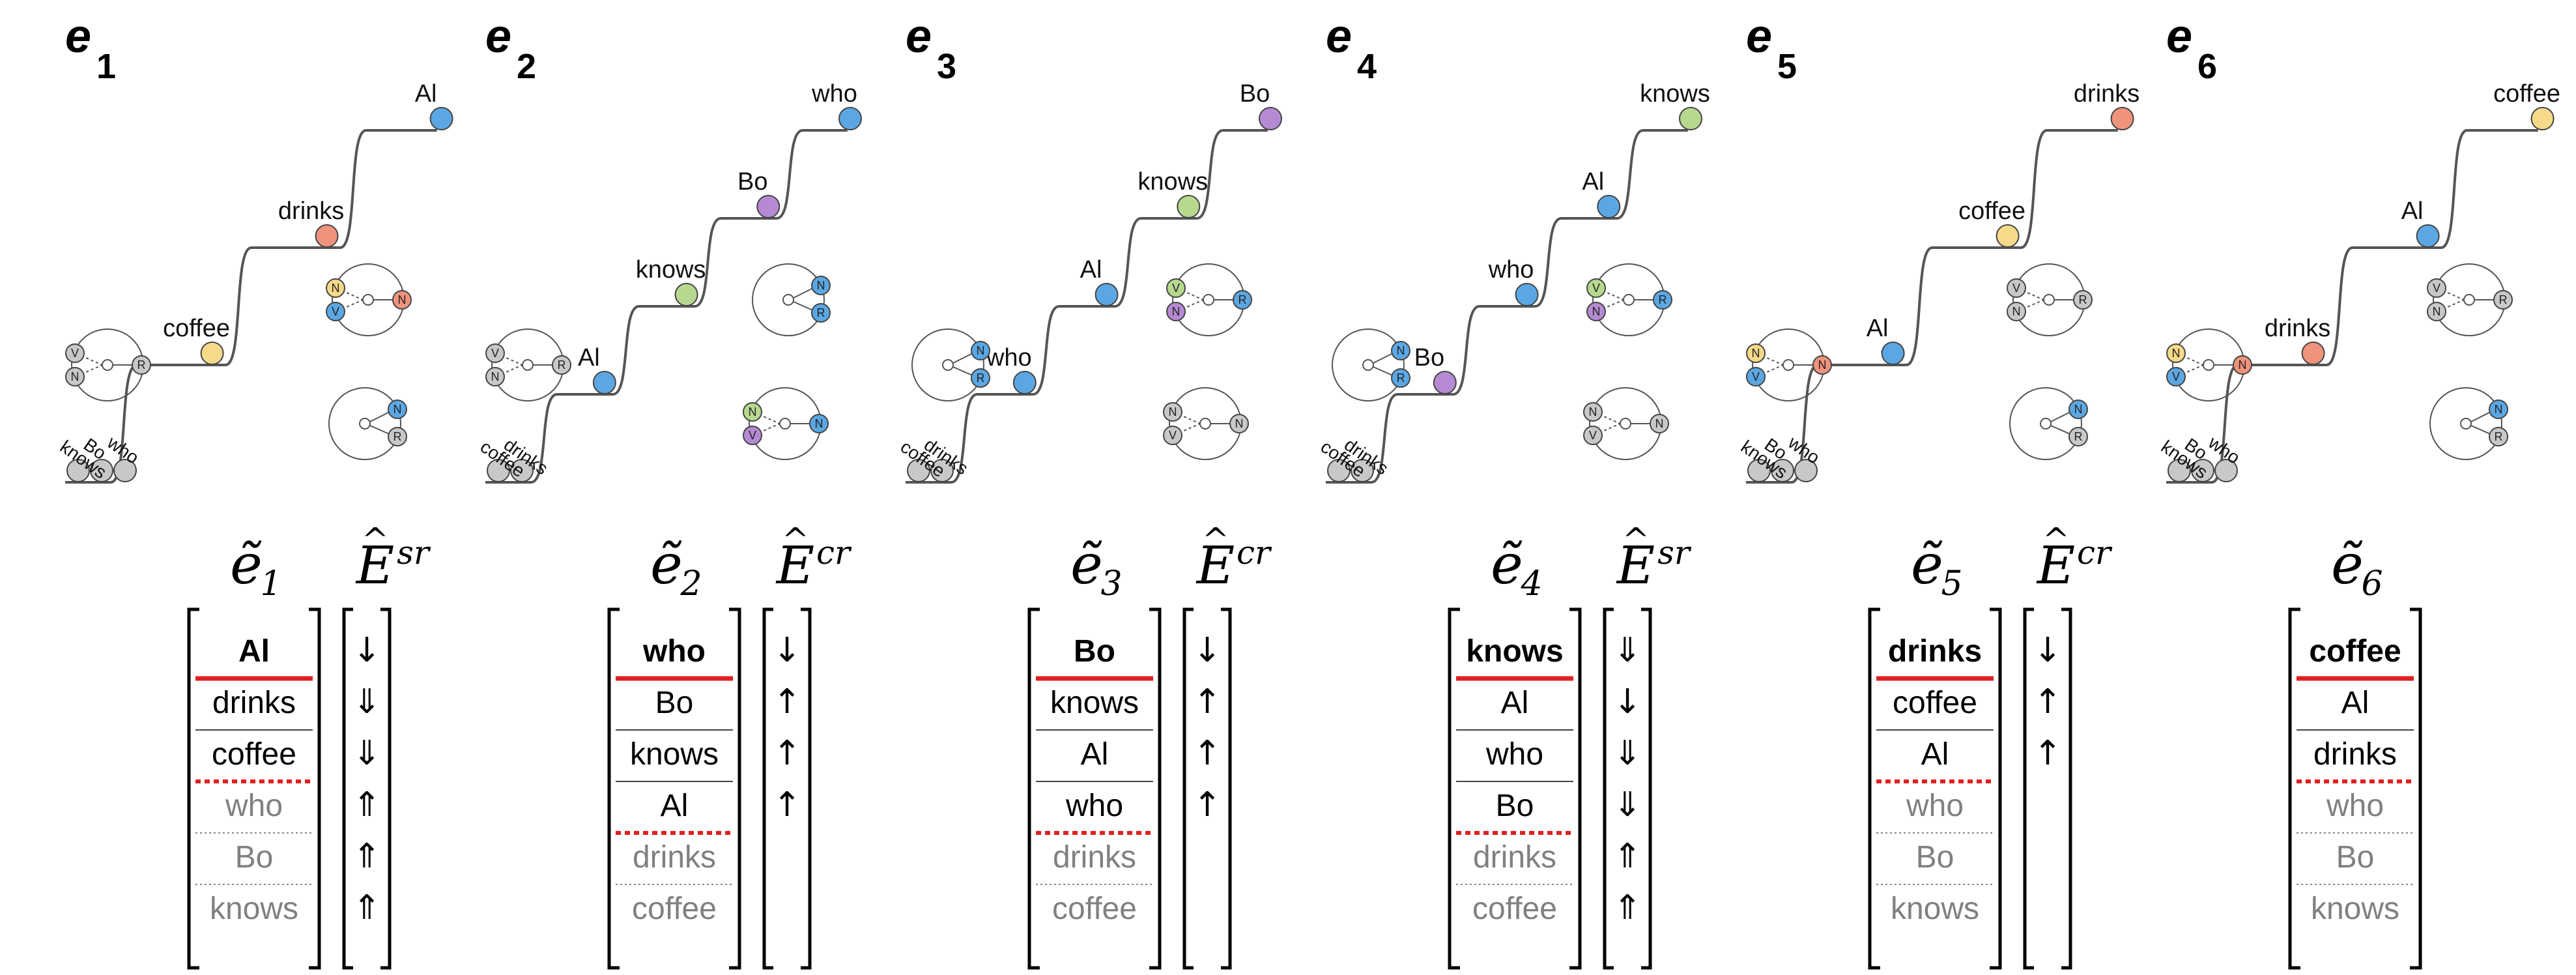  What do you see at coordinates (1937, 568) in the screenshot?
I see `stack-header: ẽ5` at bounding box center [1937, 568].